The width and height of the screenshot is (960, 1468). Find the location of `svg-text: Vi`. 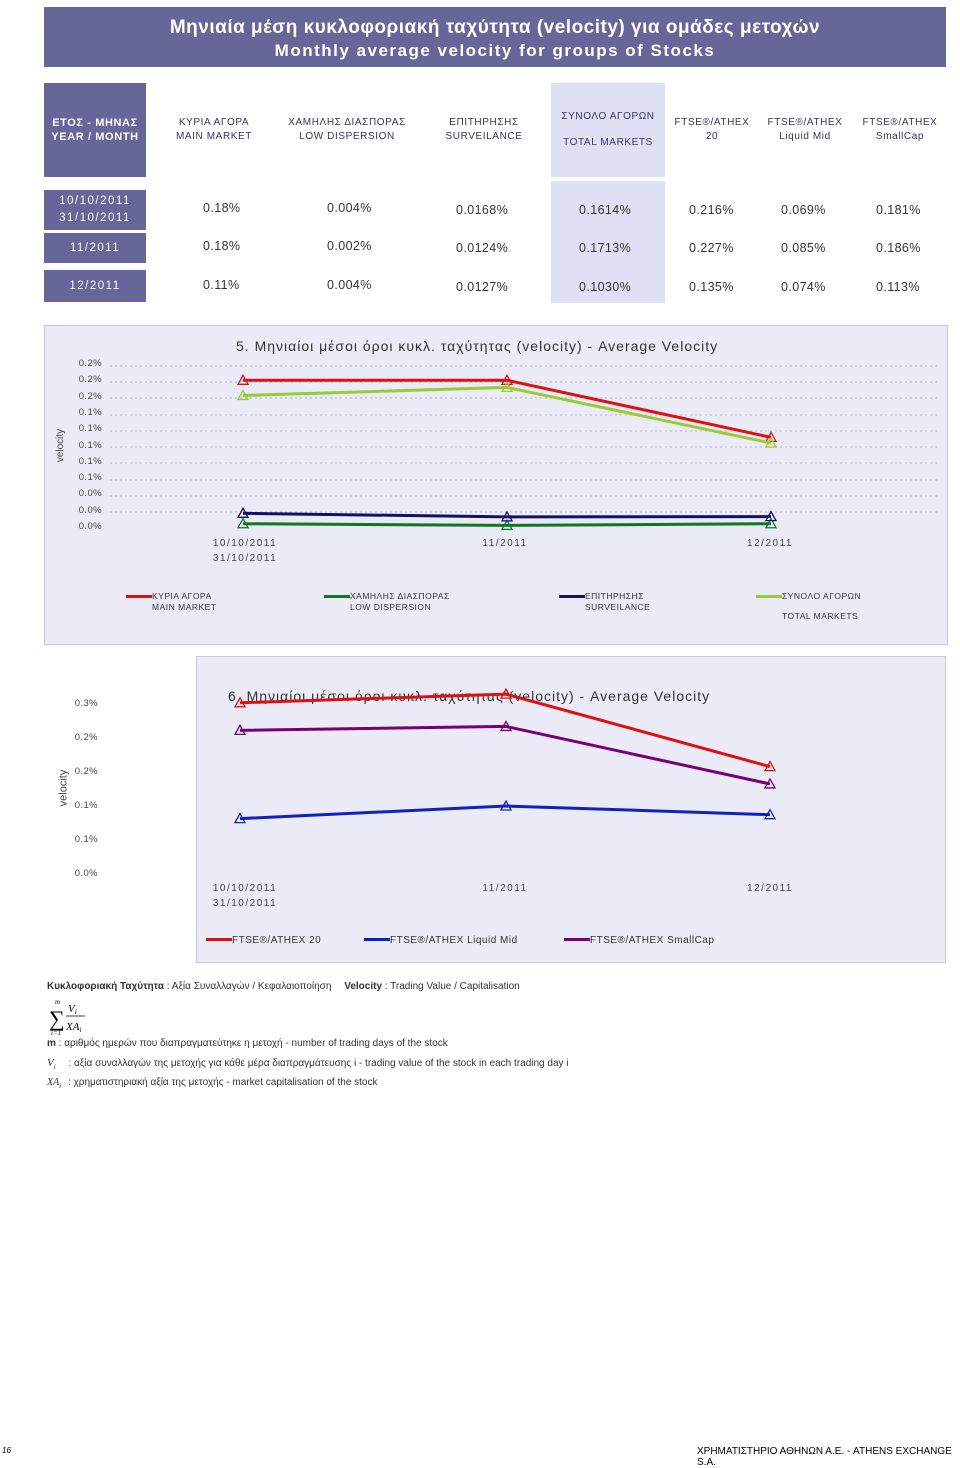

svg-text: Vi is located at coordinates (72, 1009).